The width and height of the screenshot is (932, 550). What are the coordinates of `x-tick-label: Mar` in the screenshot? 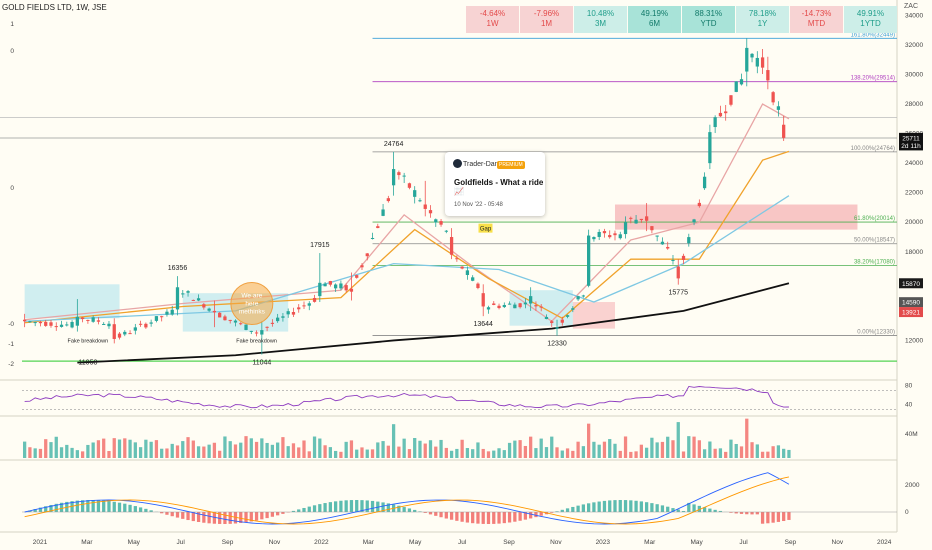 It's located at (87, 542).